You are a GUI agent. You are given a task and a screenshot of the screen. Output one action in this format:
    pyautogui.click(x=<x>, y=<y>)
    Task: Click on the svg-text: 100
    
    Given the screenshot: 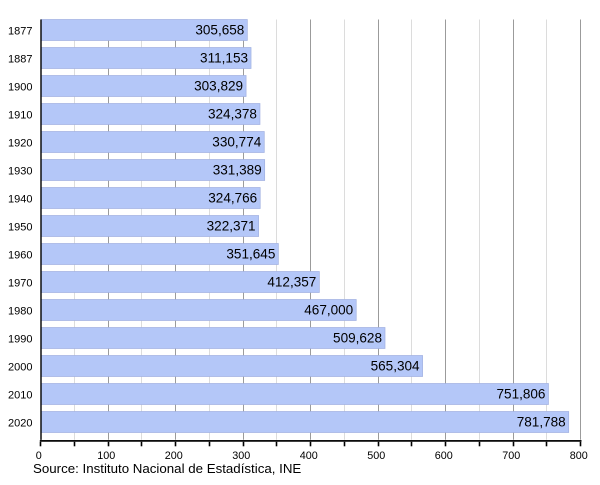 What is the action you would take?
    pyautogui.click(x=106, y=456)
    